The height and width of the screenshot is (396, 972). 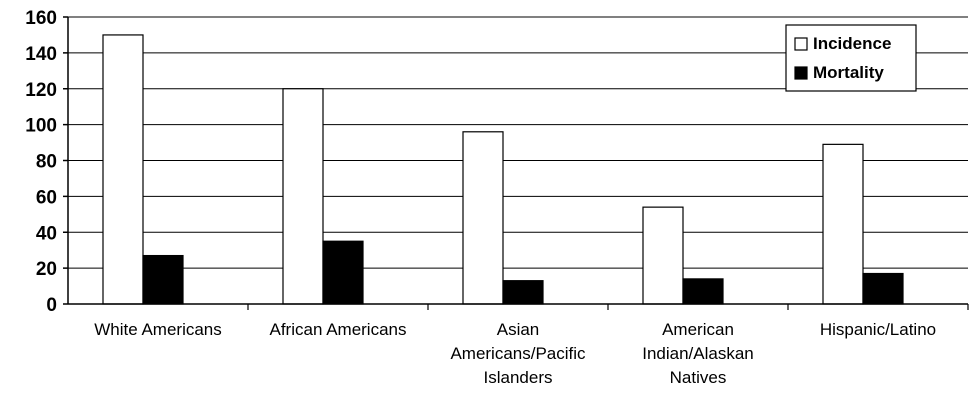 I want to click on legend-label-mortality: Mortality, so click(x=848, y=72).